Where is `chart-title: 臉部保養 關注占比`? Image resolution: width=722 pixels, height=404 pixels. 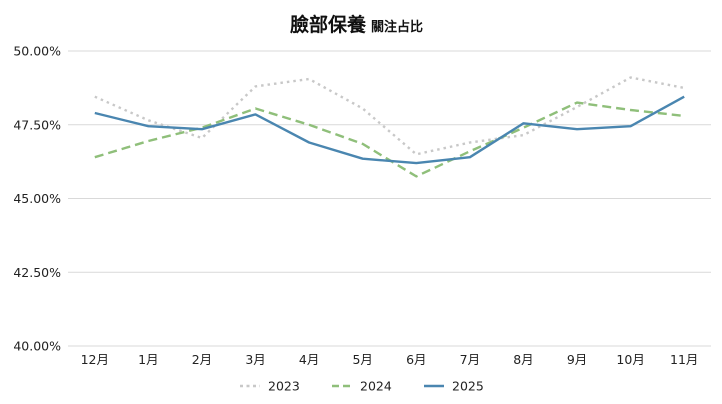 chart-title: 臉部保養 關注占比 is located at coordinates (356, 24).